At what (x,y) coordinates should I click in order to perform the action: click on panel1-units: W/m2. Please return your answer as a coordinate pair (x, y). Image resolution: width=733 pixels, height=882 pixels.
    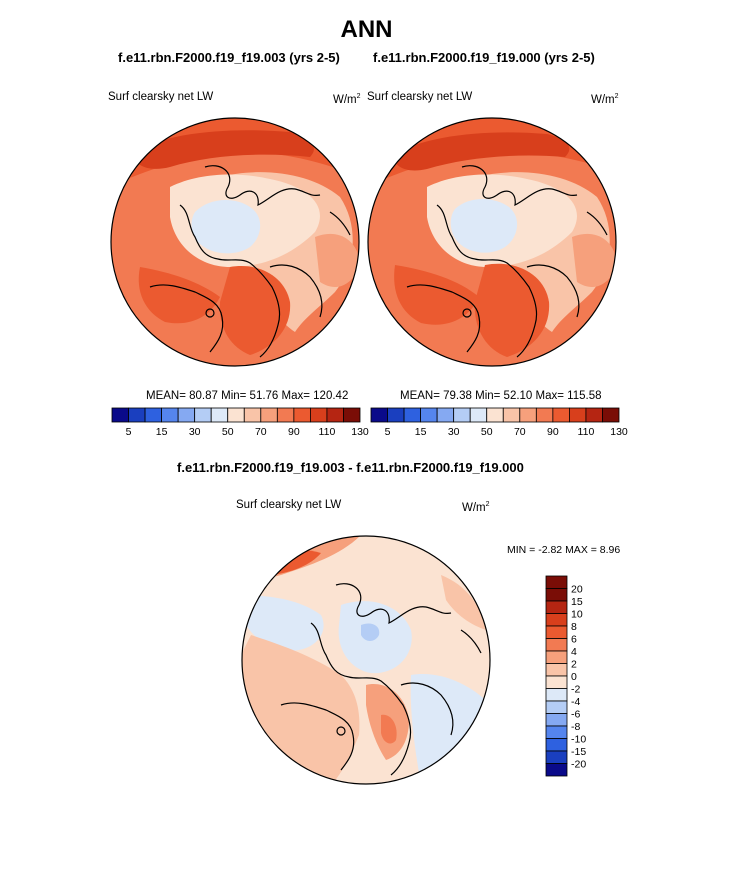
    Looking at the image, I should click on (347, 99).